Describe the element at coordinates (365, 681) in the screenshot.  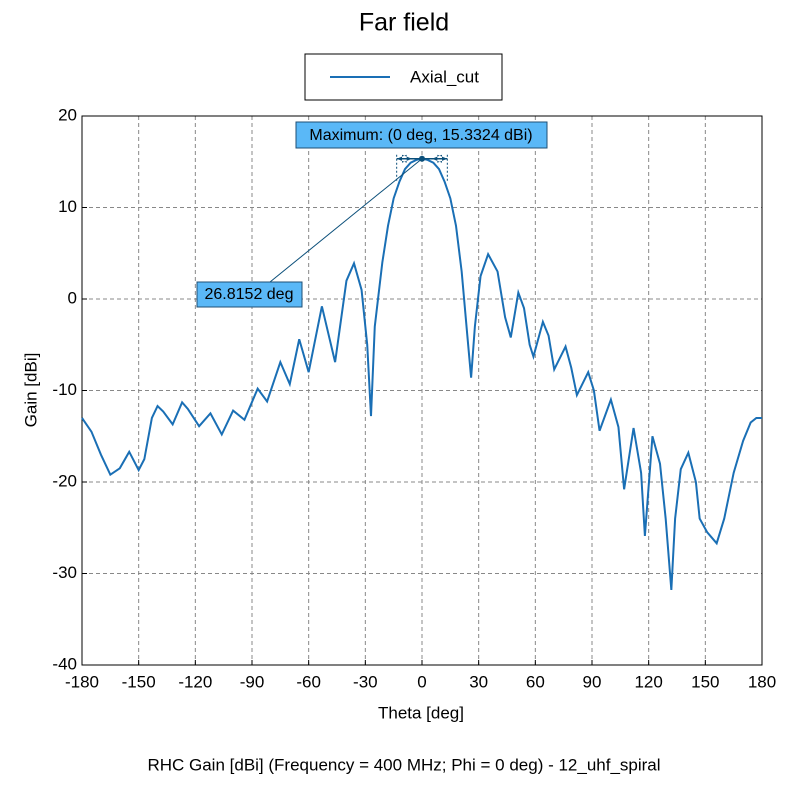
I see `x-tick-label: -30` at that location.